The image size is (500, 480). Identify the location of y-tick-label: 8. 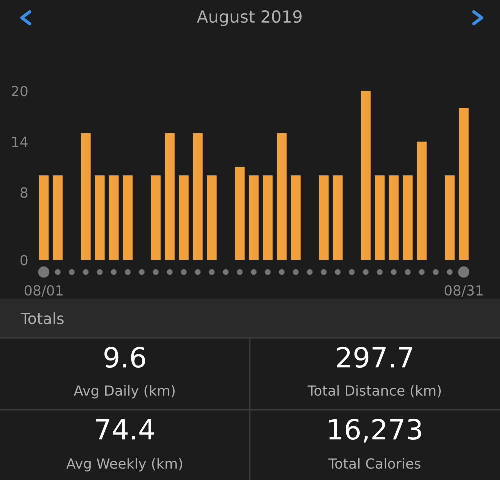
(24, 193).